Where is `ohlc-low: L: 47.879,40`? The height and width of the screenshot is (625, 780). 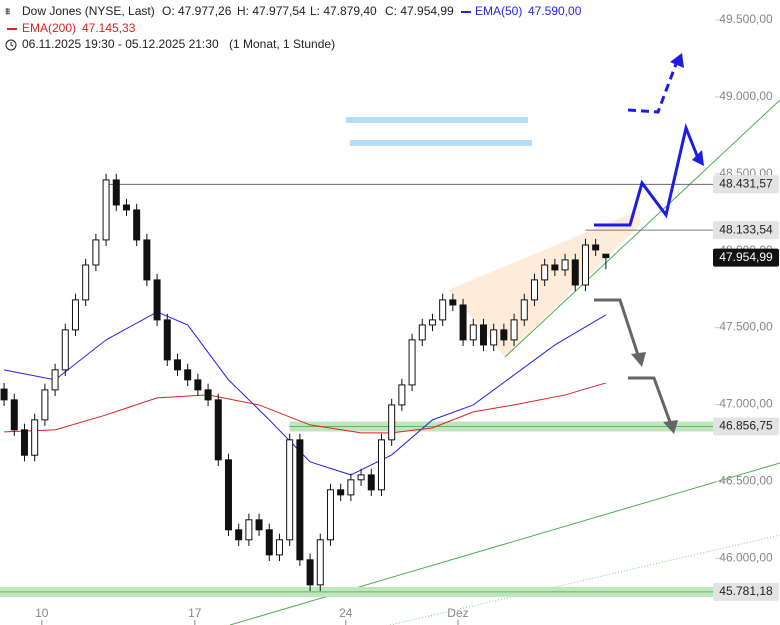
ohlc-low: L: 47.879,40 is located at coordinates (343, 11).